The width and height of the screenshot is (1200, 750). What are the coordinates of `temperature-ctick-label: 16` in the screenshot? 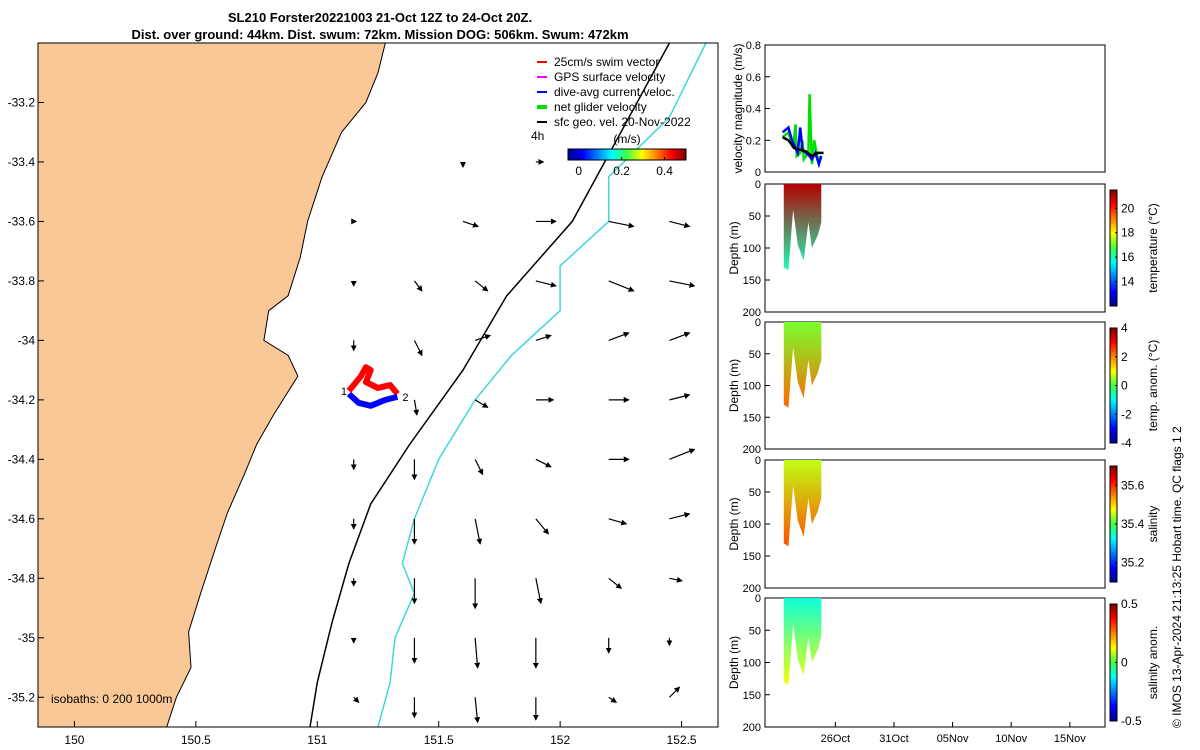 It's located at (1128, 257).